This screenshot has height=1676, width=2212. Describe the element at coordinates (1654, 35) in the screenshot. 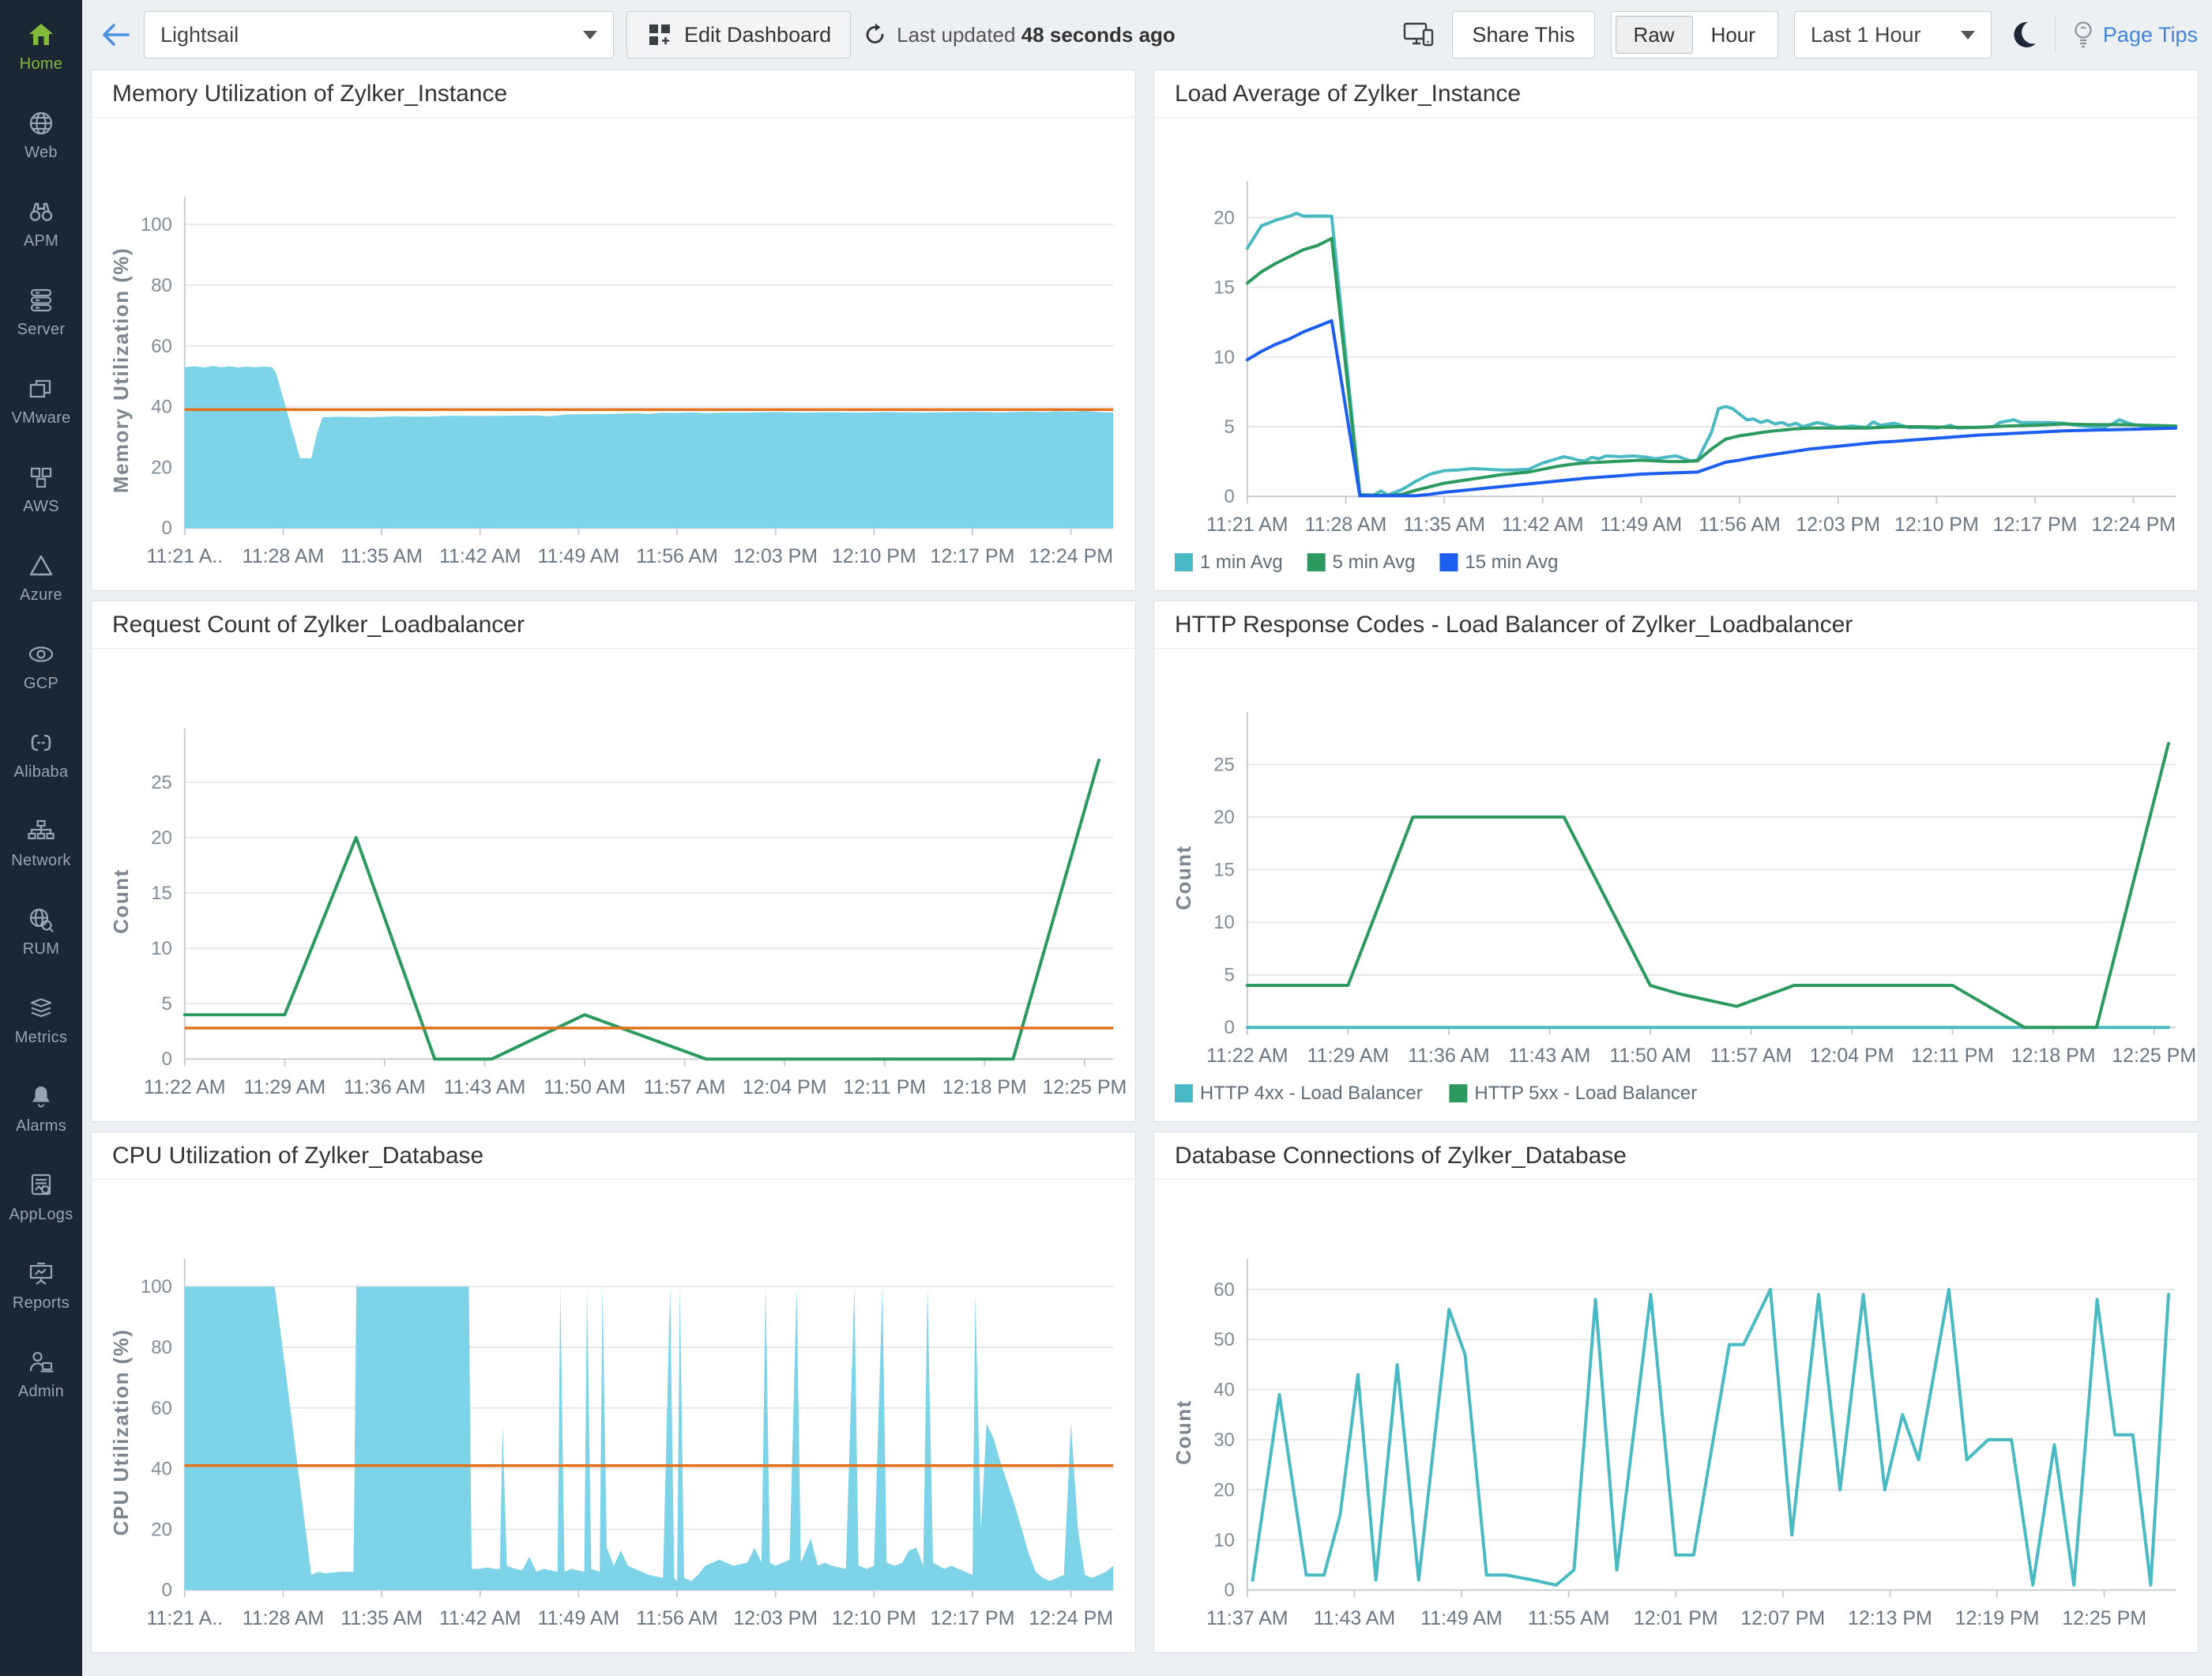

I see `granularity-raw-option: Raw` at that location.